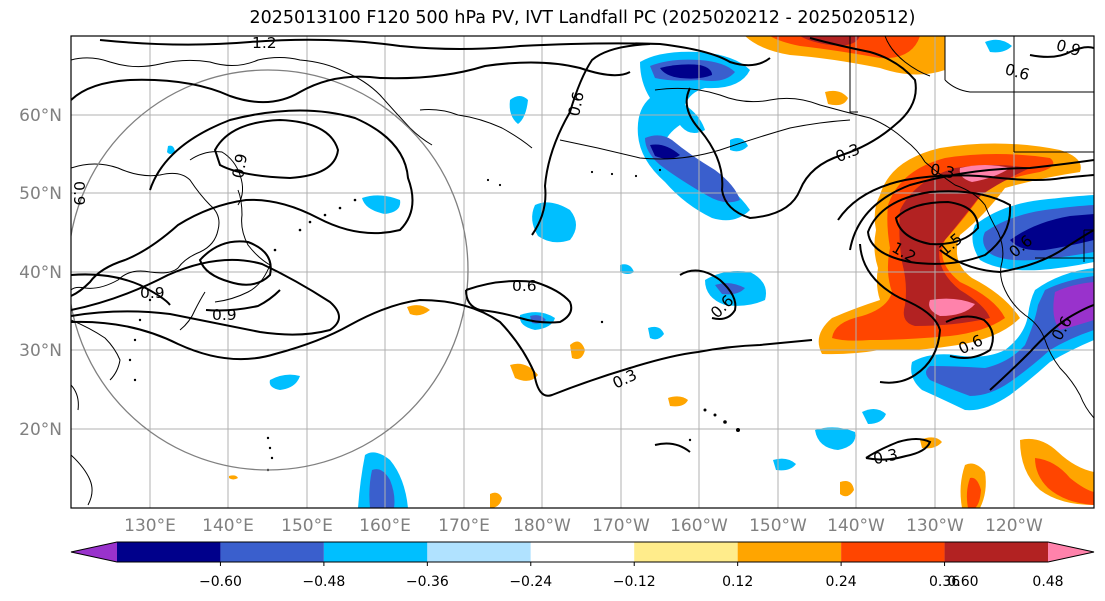  Describe the element at coordinates (949, 249) in the screenshot. I see `pos-anomaly-main` at that location.